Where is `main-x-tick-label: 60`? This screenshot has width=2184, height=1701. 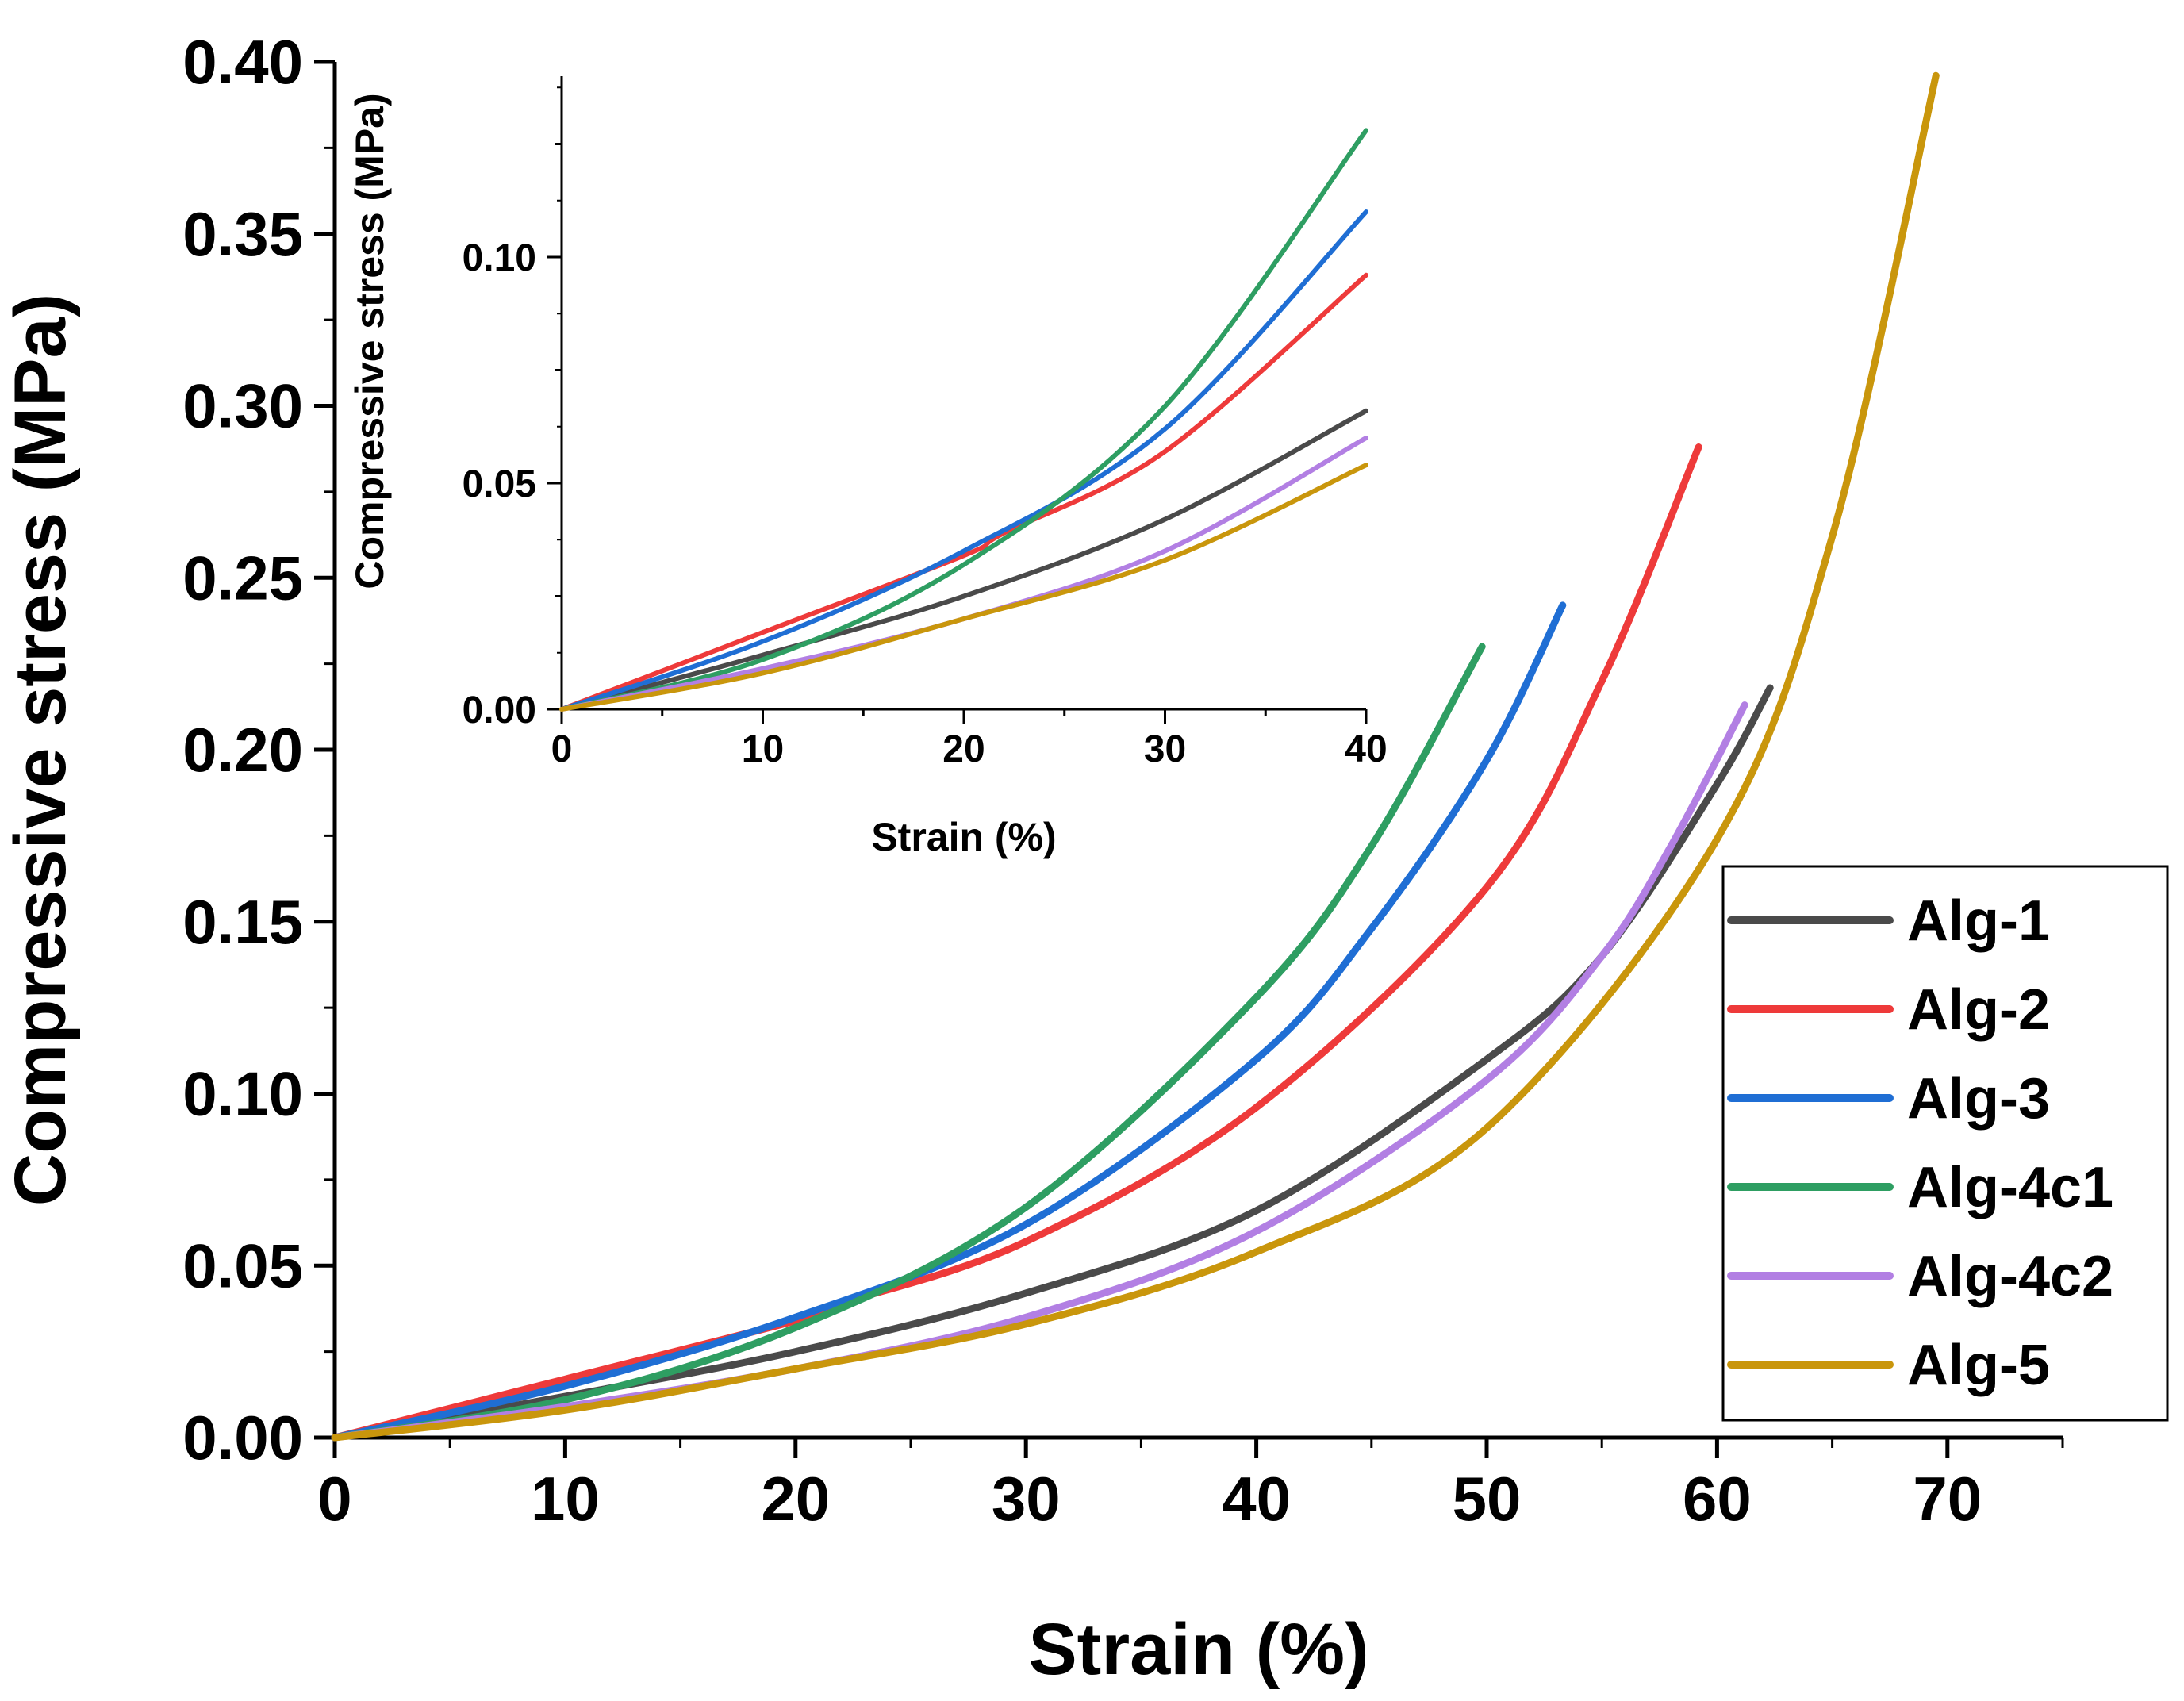
main-x-tick-label: 60 is located at coordinates (1718, 1499).